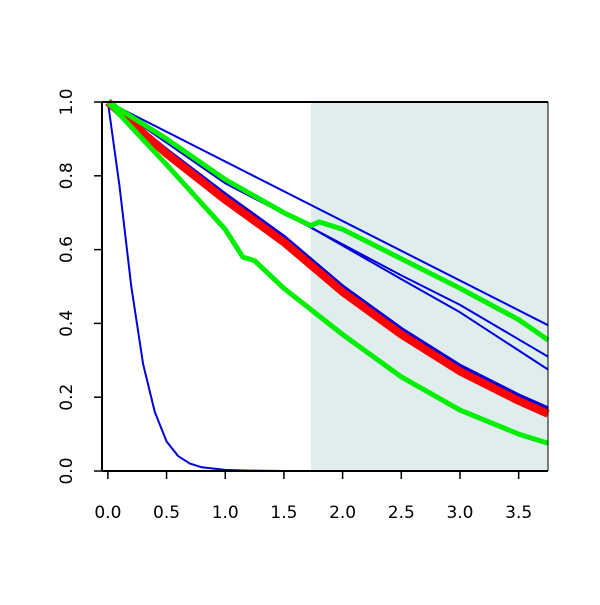 The width and height of the screenshot is (600, 605). Describe the element at coordinates (166, 513) in the screenshot. I see `x-tick-label: 0.5` at that location.